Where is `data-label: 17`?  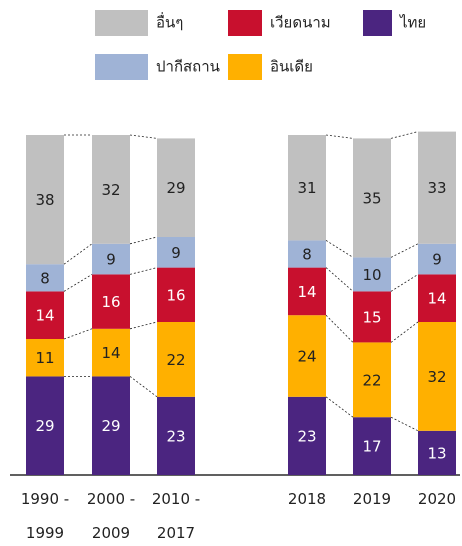 data-label: 17 is located at coordinates (371, 447).